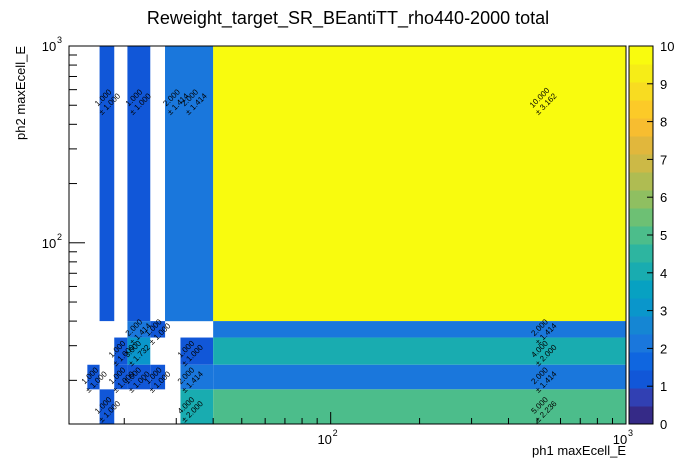 This screenshot has height=472, width=696. What do you see at coordinates (663, 311) in the screenshot?
I see `colorbar-tick-label: 3` at bounding box center [663, 311].